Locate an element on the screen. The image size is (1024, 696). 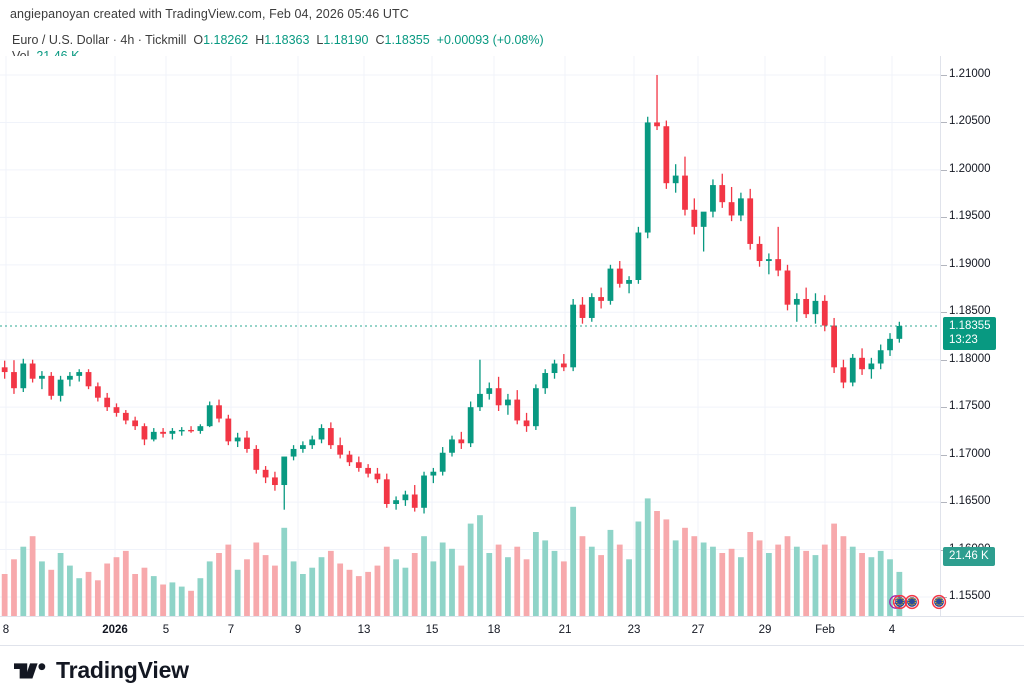
time-tick-label: 23 is located at coordinates (634, 630).